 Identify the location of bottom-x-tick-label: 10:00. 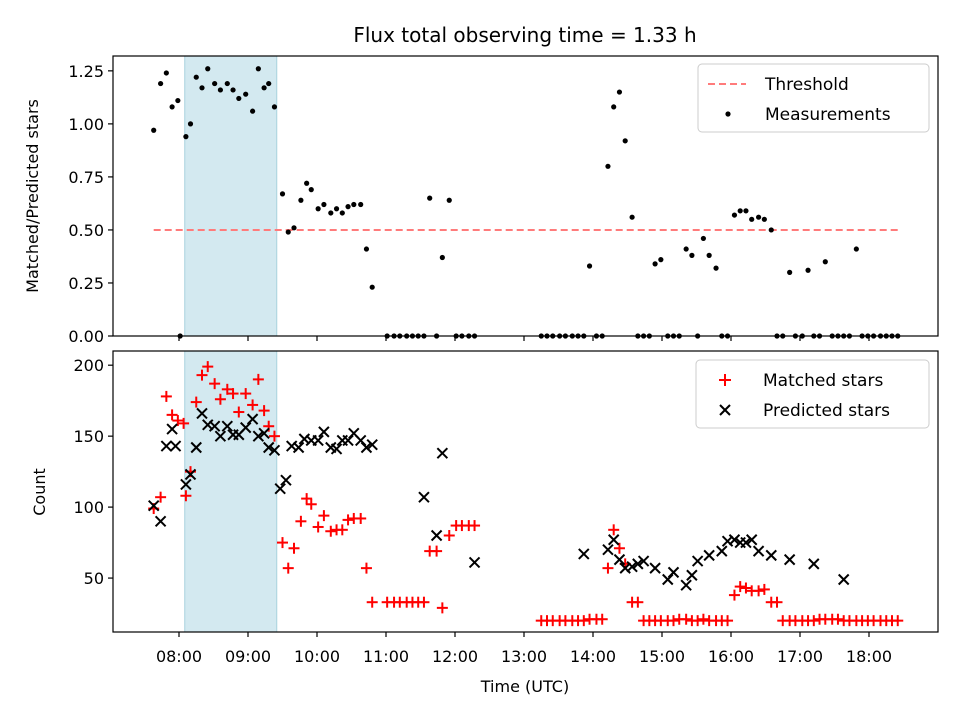
(317, 656).